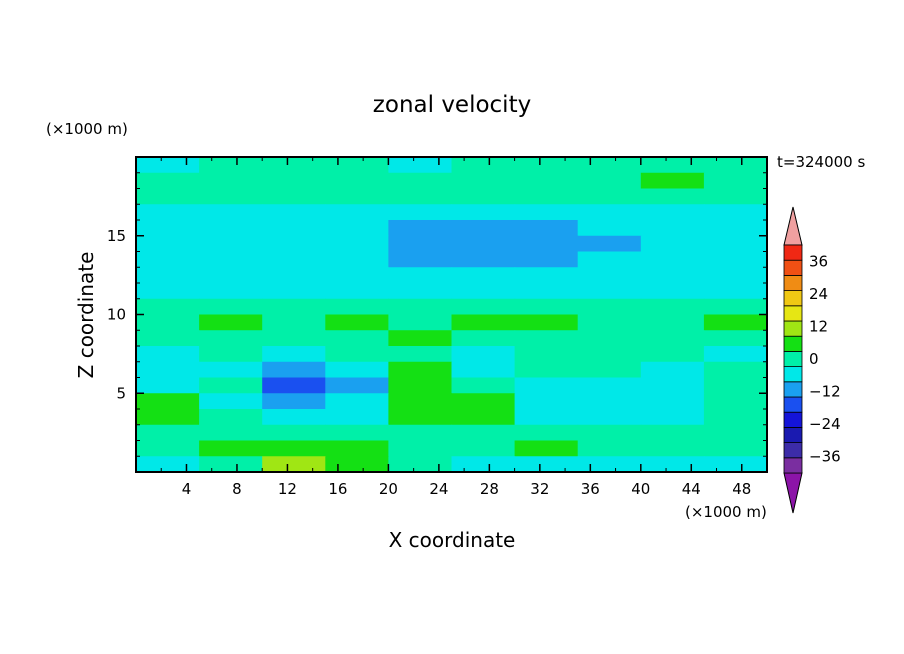 This screenshot has width=904, height=654. I want to click on colorbar-extend-low, so click(793, 493).